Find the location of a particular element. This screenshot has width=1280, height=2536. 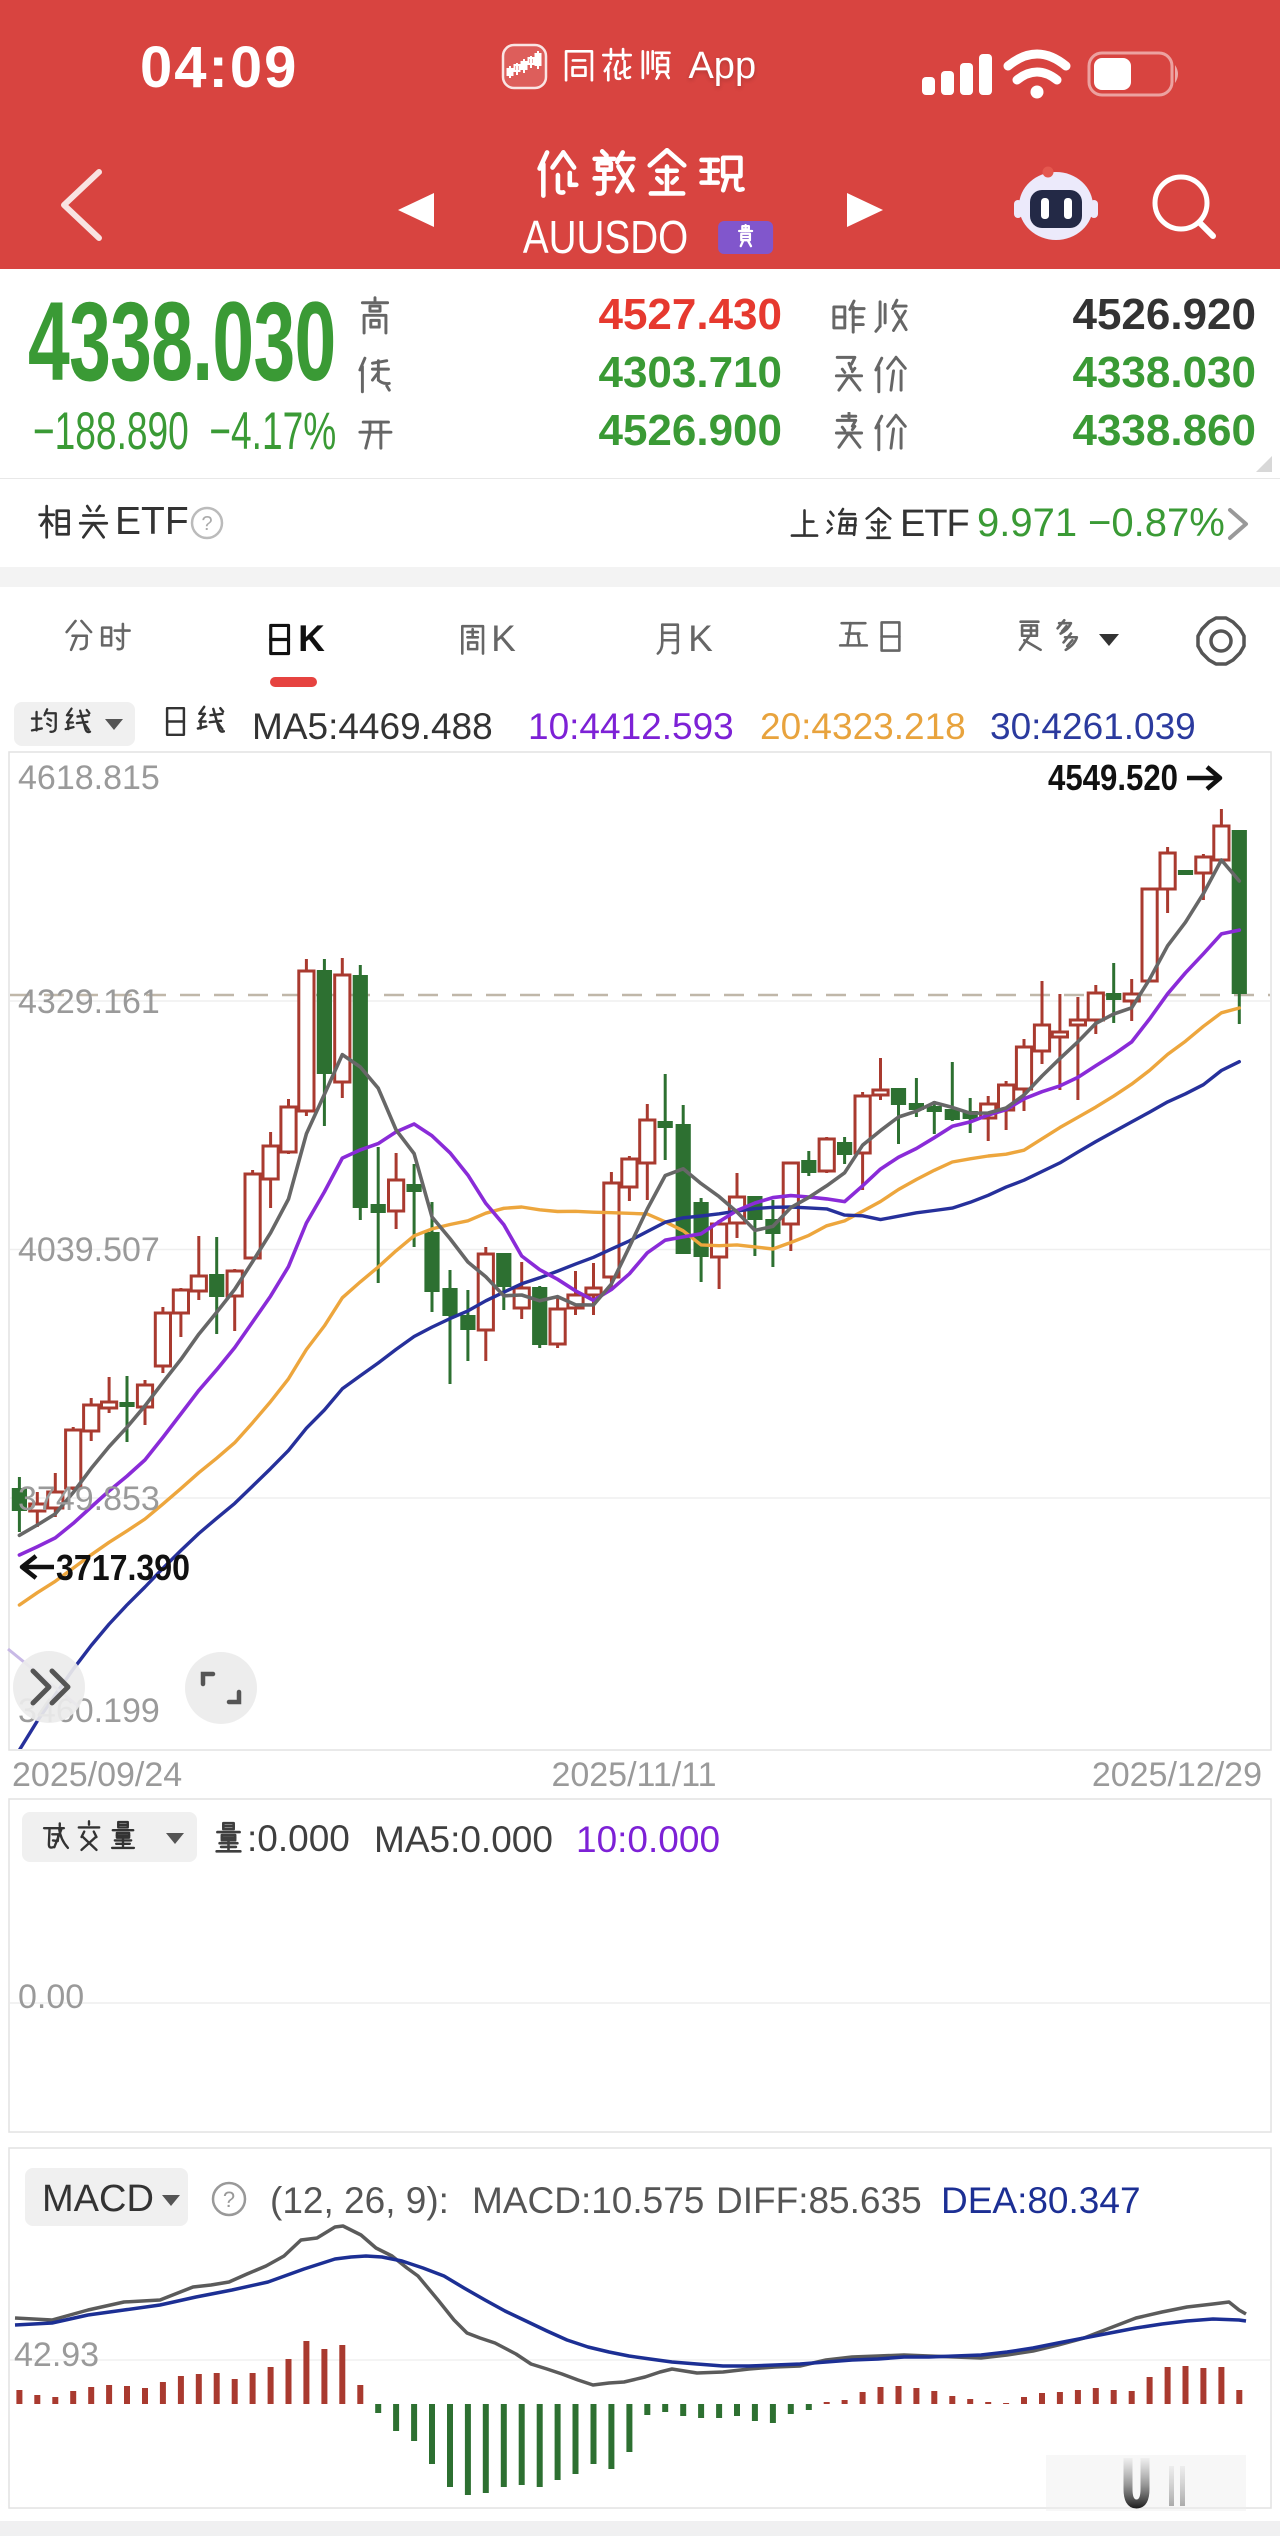

svg-text: 4549.520 is located at coordinates (1113, 777).